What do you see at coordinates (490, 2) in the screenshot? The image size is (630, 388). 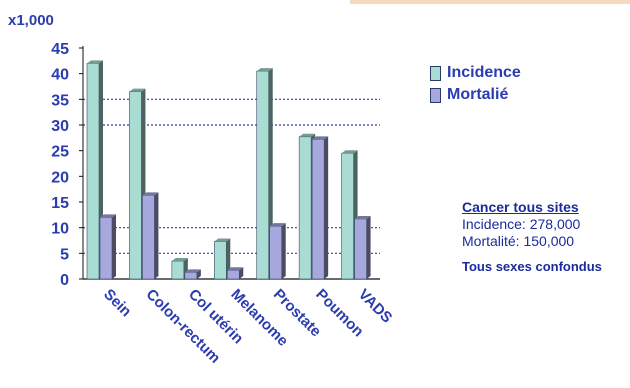 I see `header-accent-bar` at bounding box center [490, 2].